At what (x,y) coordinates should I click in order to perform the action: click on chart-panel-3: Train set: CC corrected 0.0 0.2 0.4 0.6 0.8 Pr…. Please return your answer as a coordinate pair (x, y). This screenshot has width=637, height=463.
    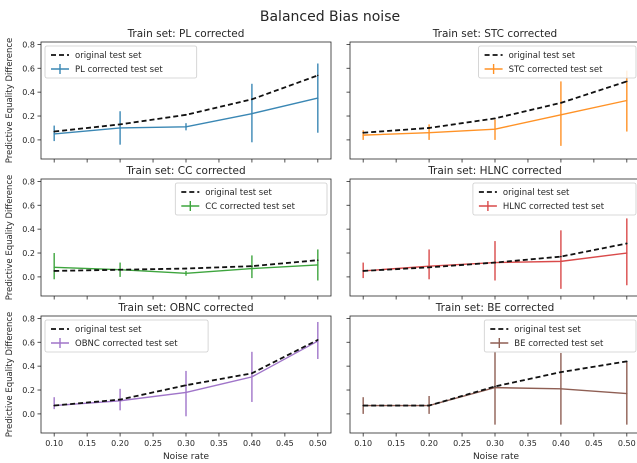
    Looking at the image, I should click on (168, 232).